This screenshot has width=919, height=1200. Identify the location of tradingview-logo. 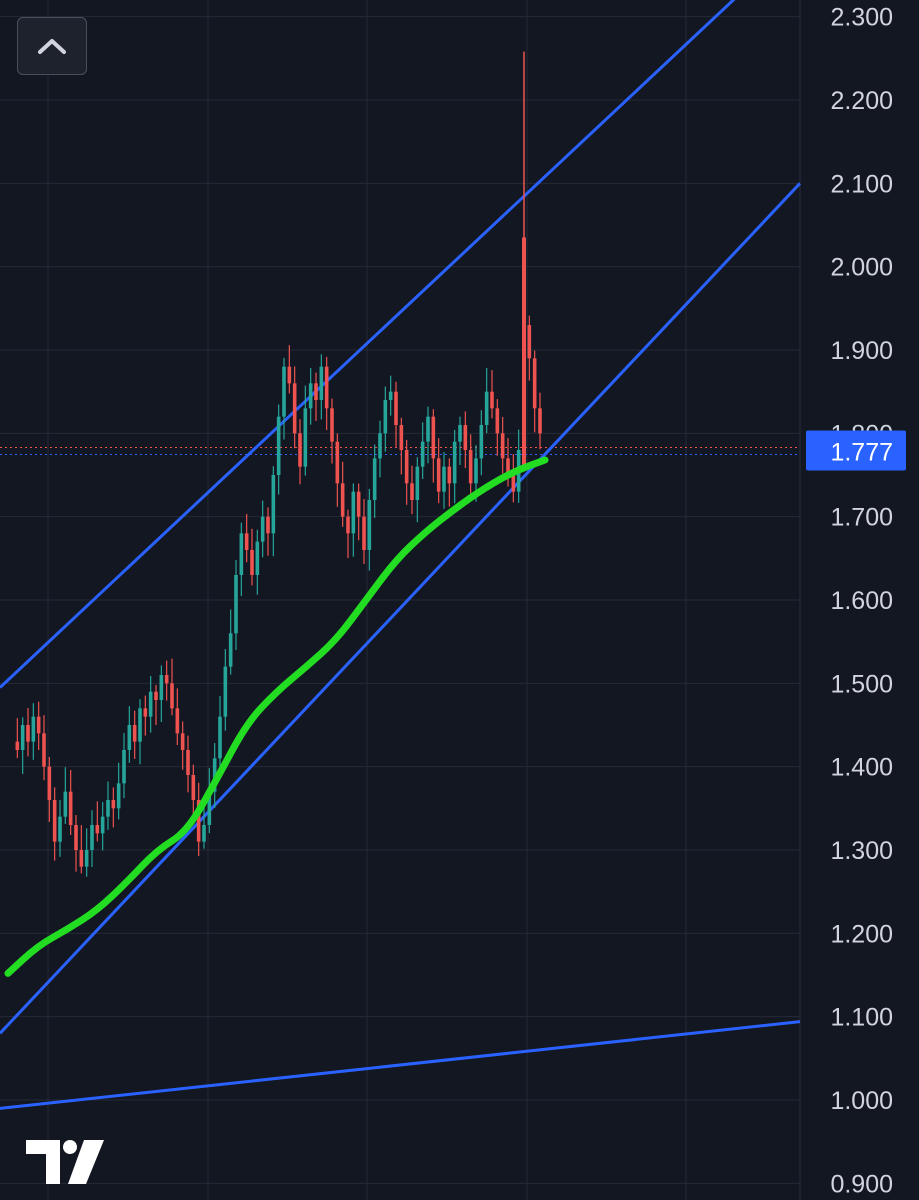
(66, 1162).